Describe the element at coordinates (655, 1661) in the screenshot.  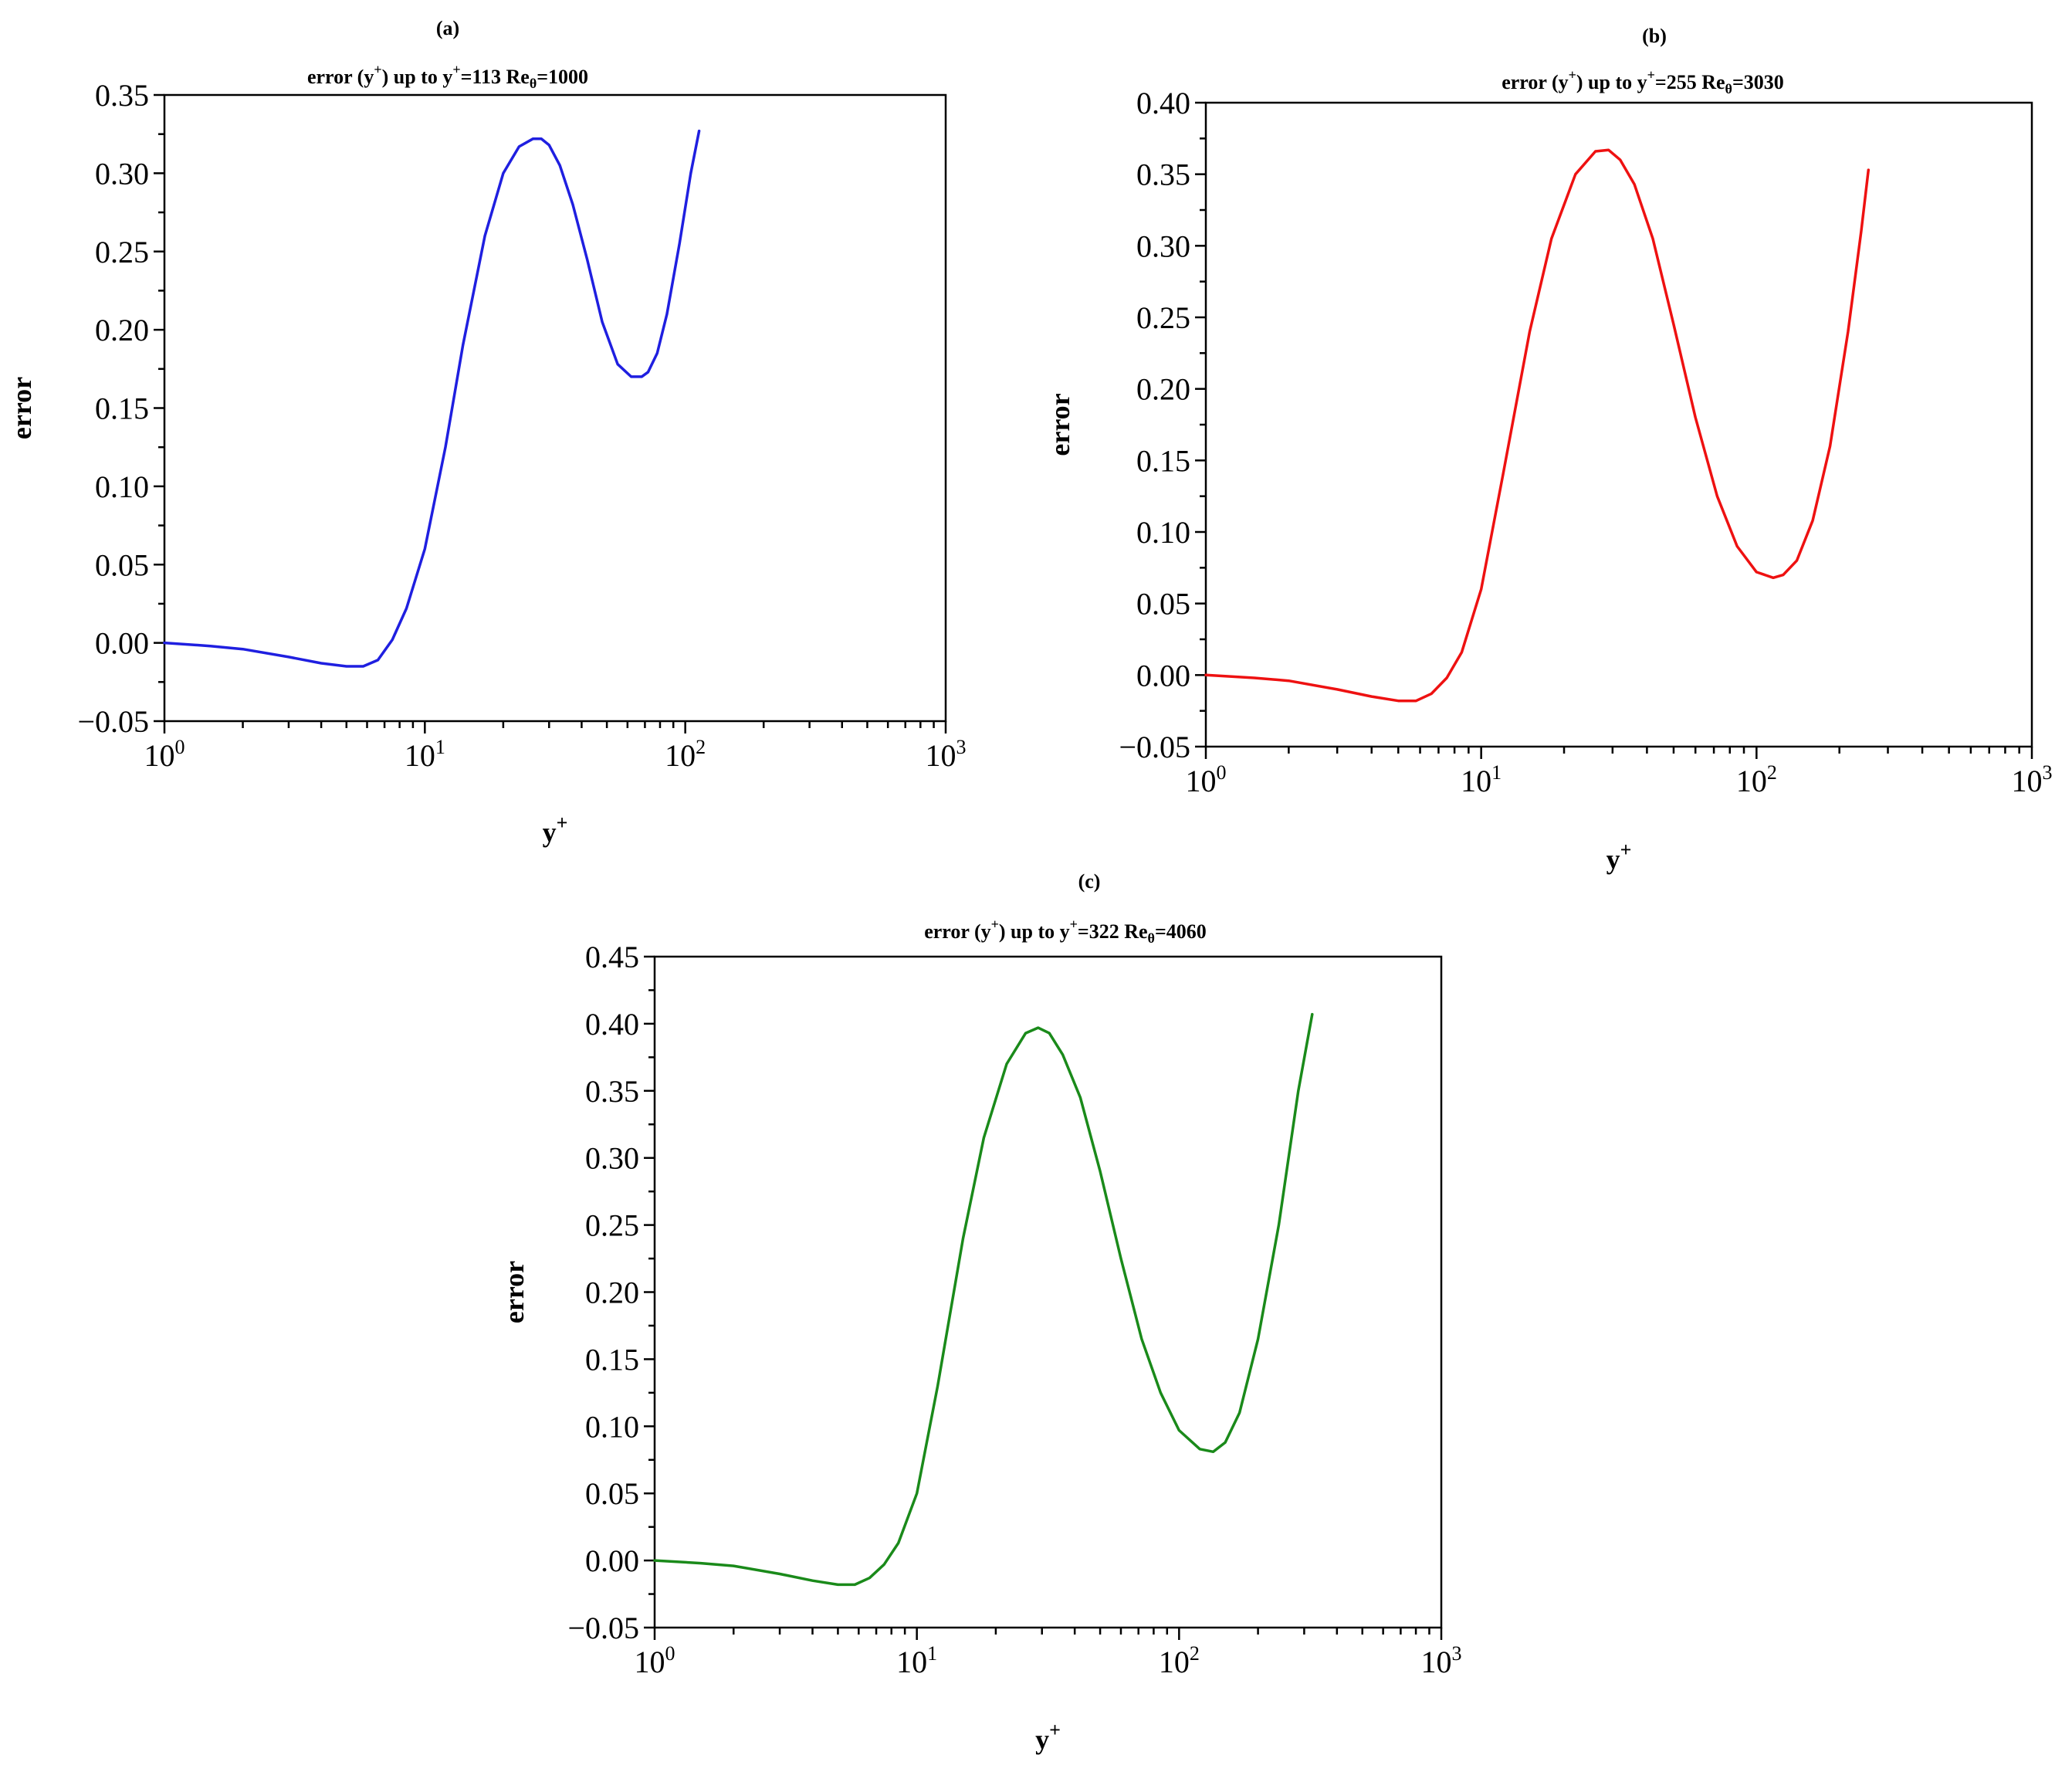
I see `chart-c-xtick-label: 10⁰` at that location.